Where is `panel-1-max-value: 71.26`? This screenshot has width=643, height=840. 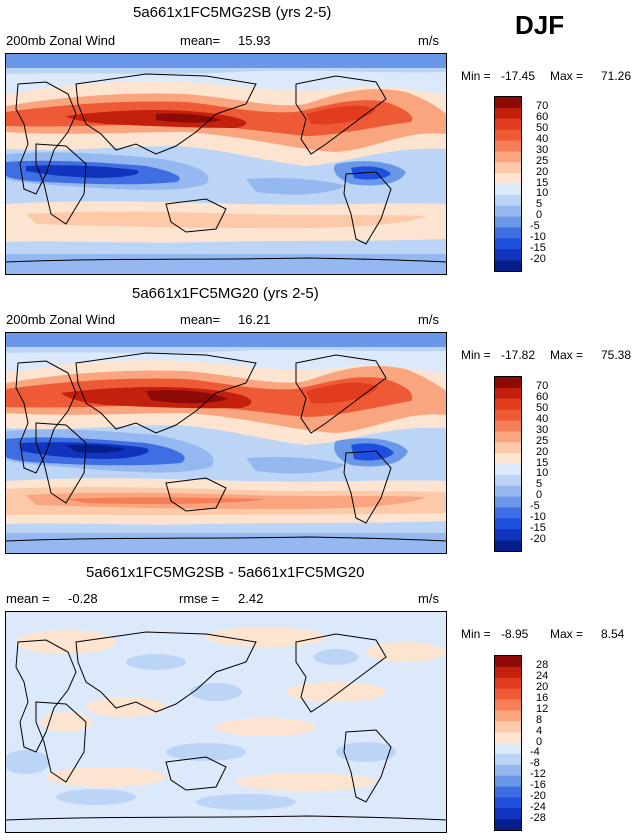
panel-1-max-value: 71.26 is located at coordinates (616, 76).